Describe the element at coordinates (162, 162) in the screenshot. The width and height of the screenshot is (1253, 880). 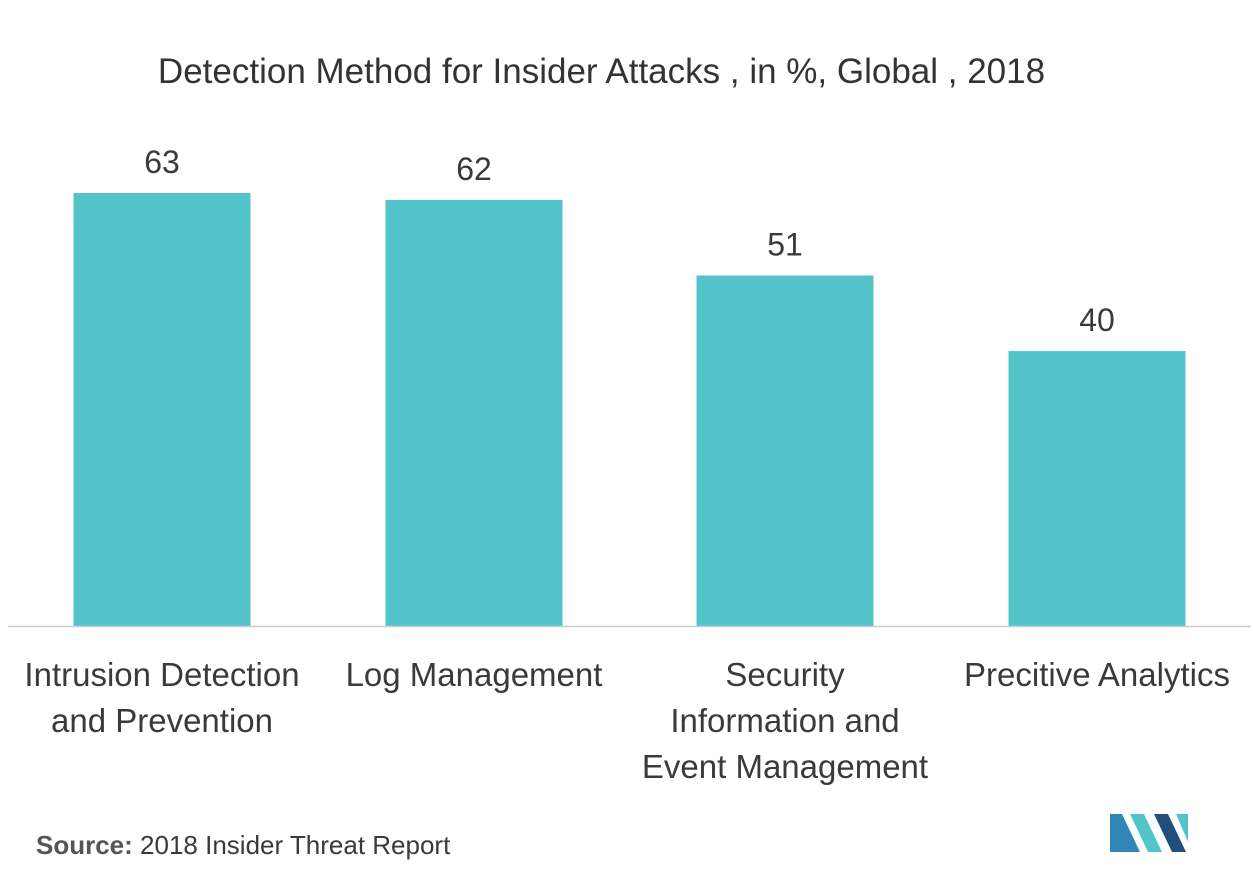
I see `data-label-1: 63` at that location.